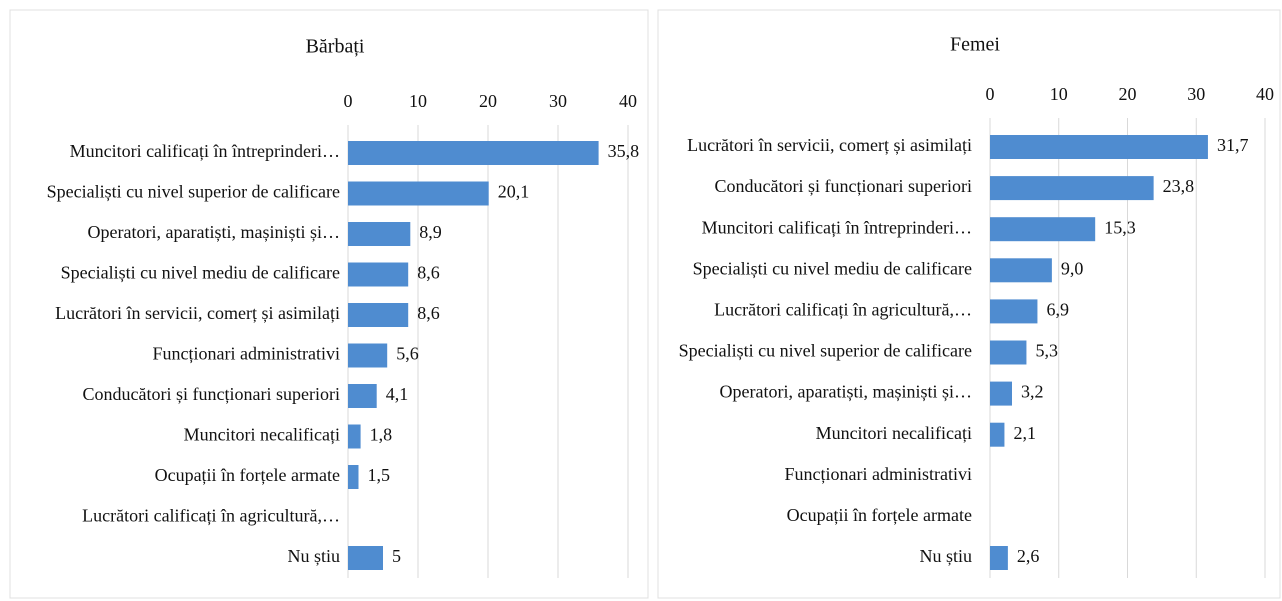 The height and width of the screenshot is (601, 1282). What do you see at coordinates (396, 556) in the screenshot?
I see `data-label: 5` at bounding box center [396, 556].